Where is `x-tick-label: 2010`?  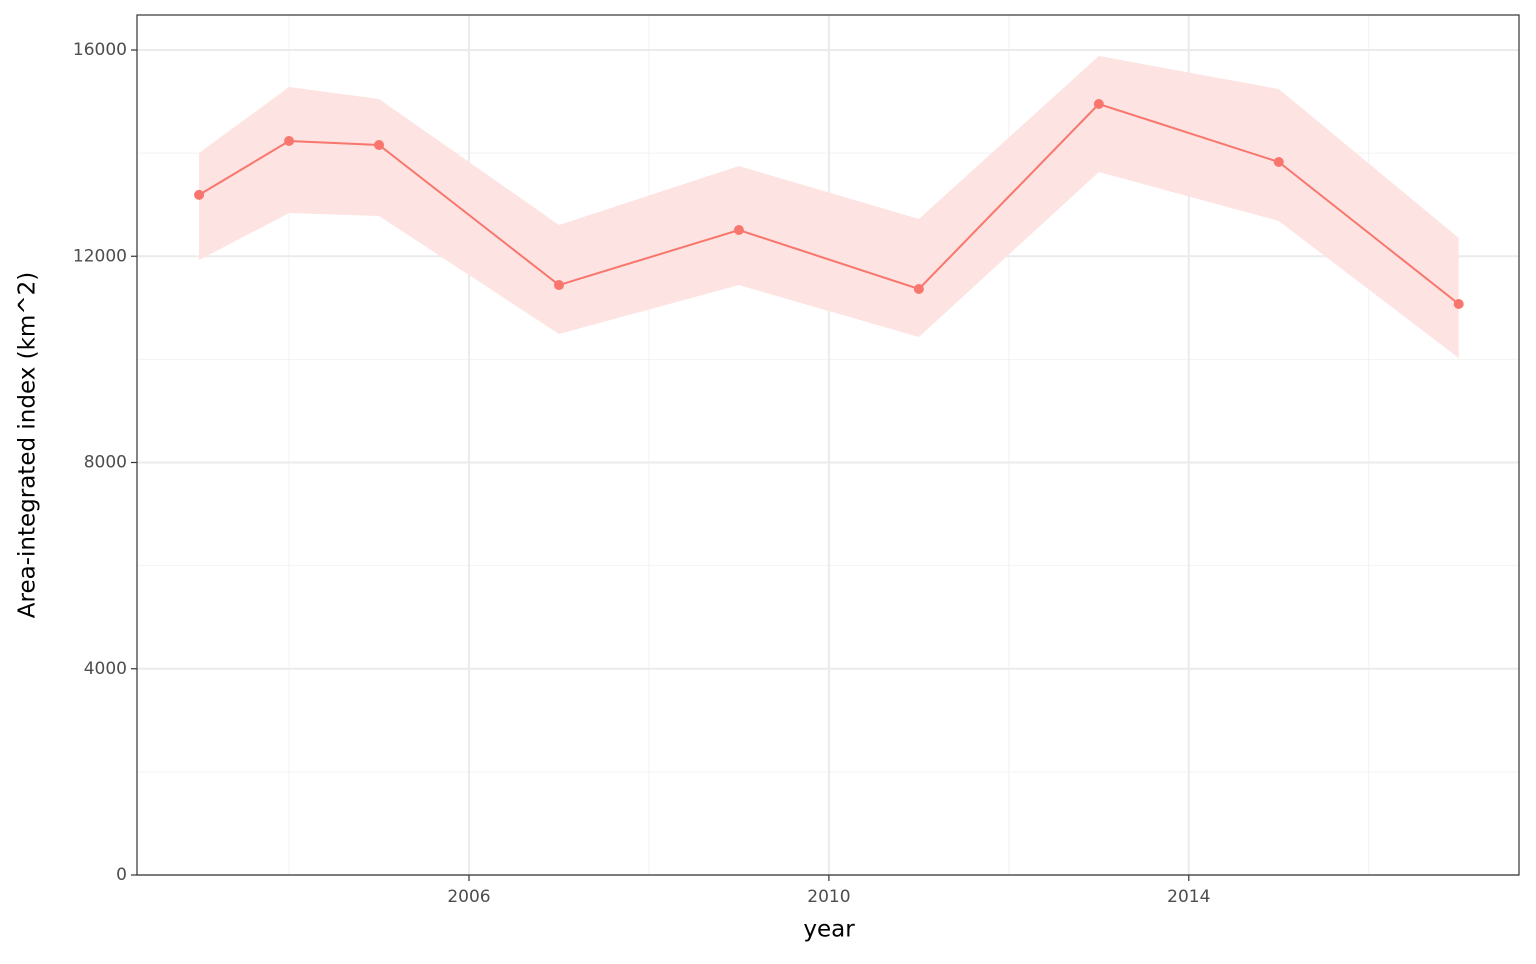 x-tick-label: 2010 is located at coordinates (828, 897).